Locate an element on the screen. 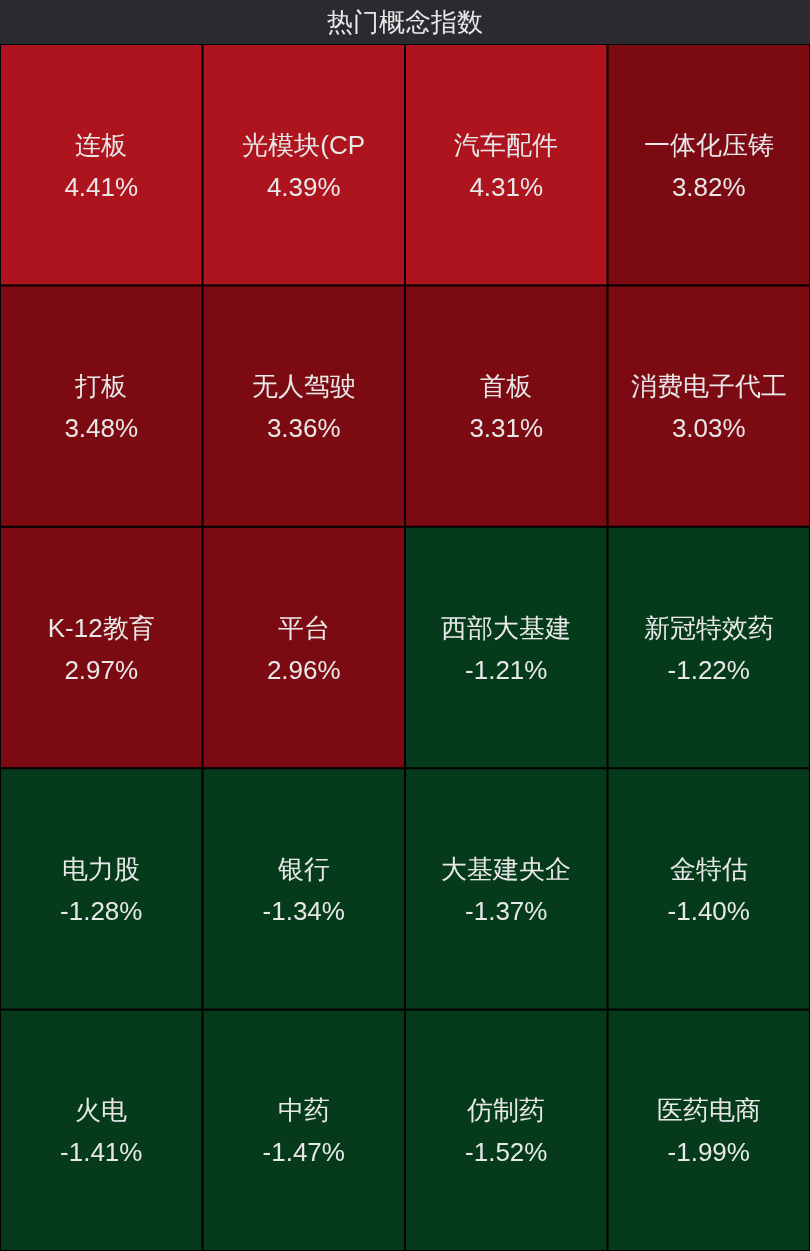  category-label: 首板 is located at coordinates (506, 386).